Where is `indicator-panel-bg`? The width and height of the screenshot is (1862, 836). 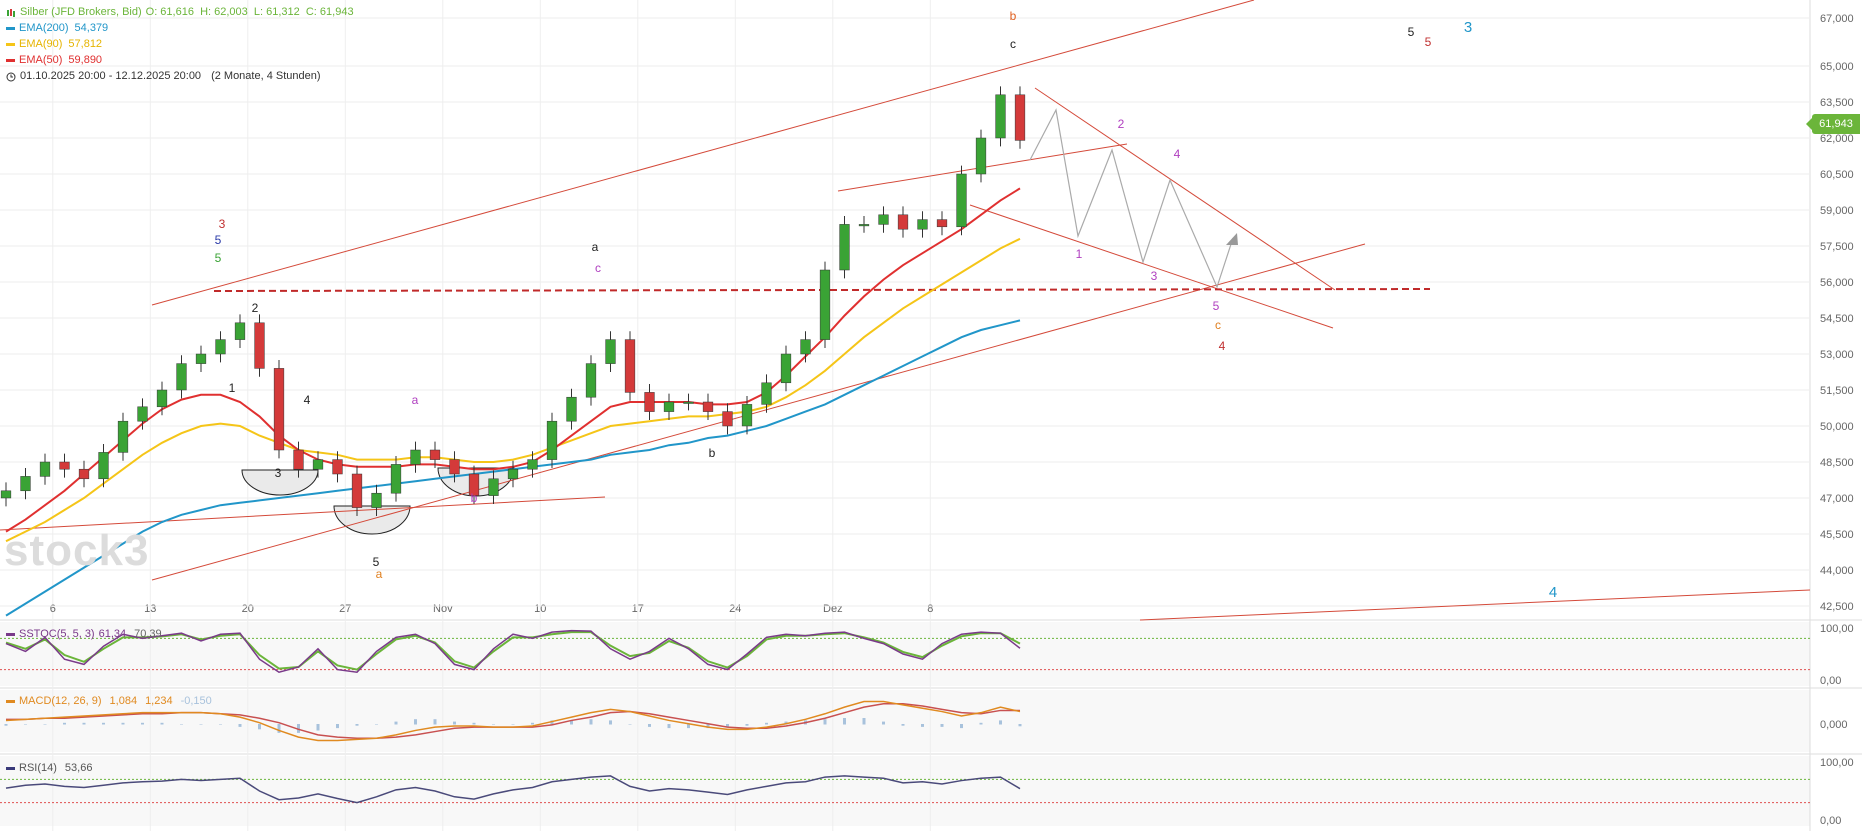 indicator-panel-bg is located at coordinates (905, 721).